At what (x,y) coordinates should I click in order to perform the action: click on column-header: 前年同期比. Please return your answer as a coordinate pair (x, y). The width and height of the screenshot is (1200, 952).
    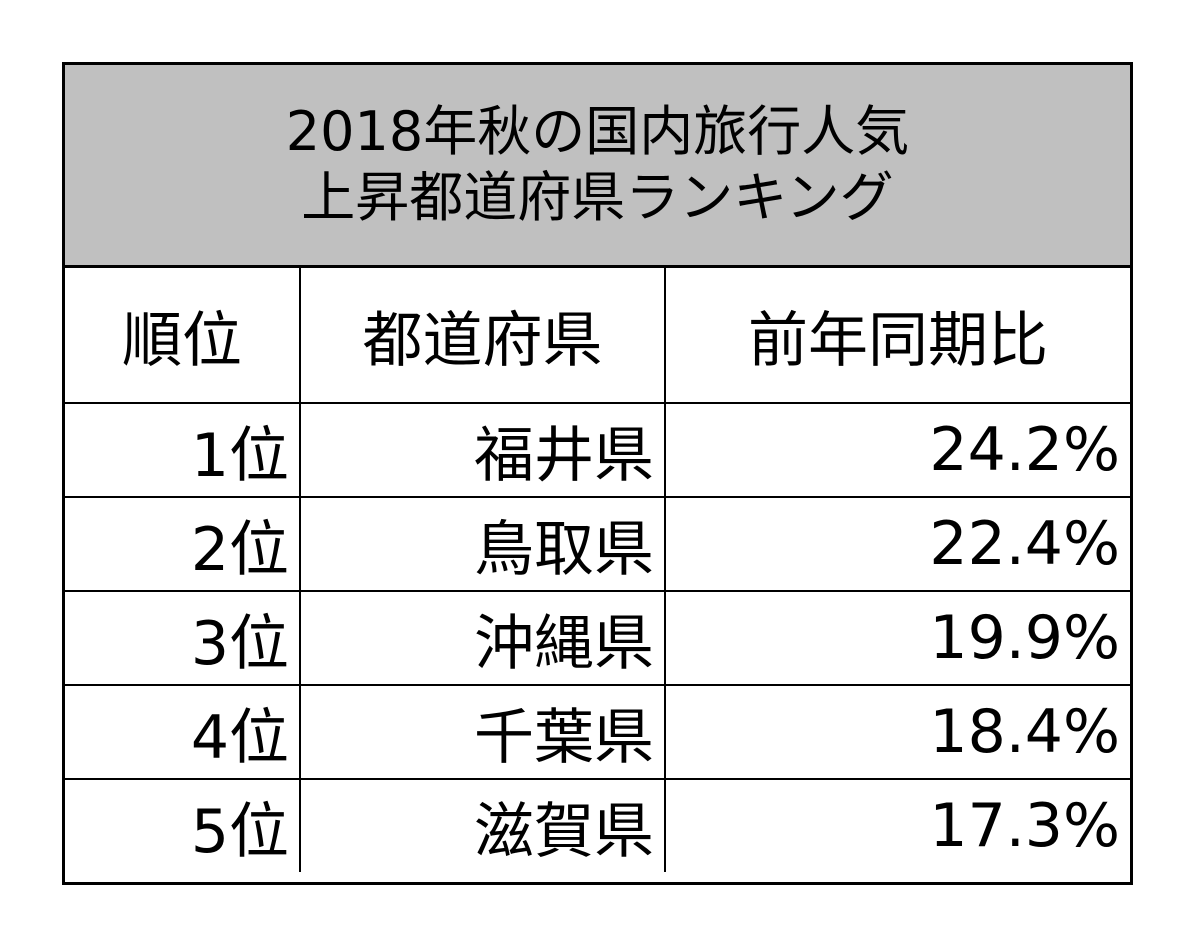
    Looking at the image, I should click on (897, 336).